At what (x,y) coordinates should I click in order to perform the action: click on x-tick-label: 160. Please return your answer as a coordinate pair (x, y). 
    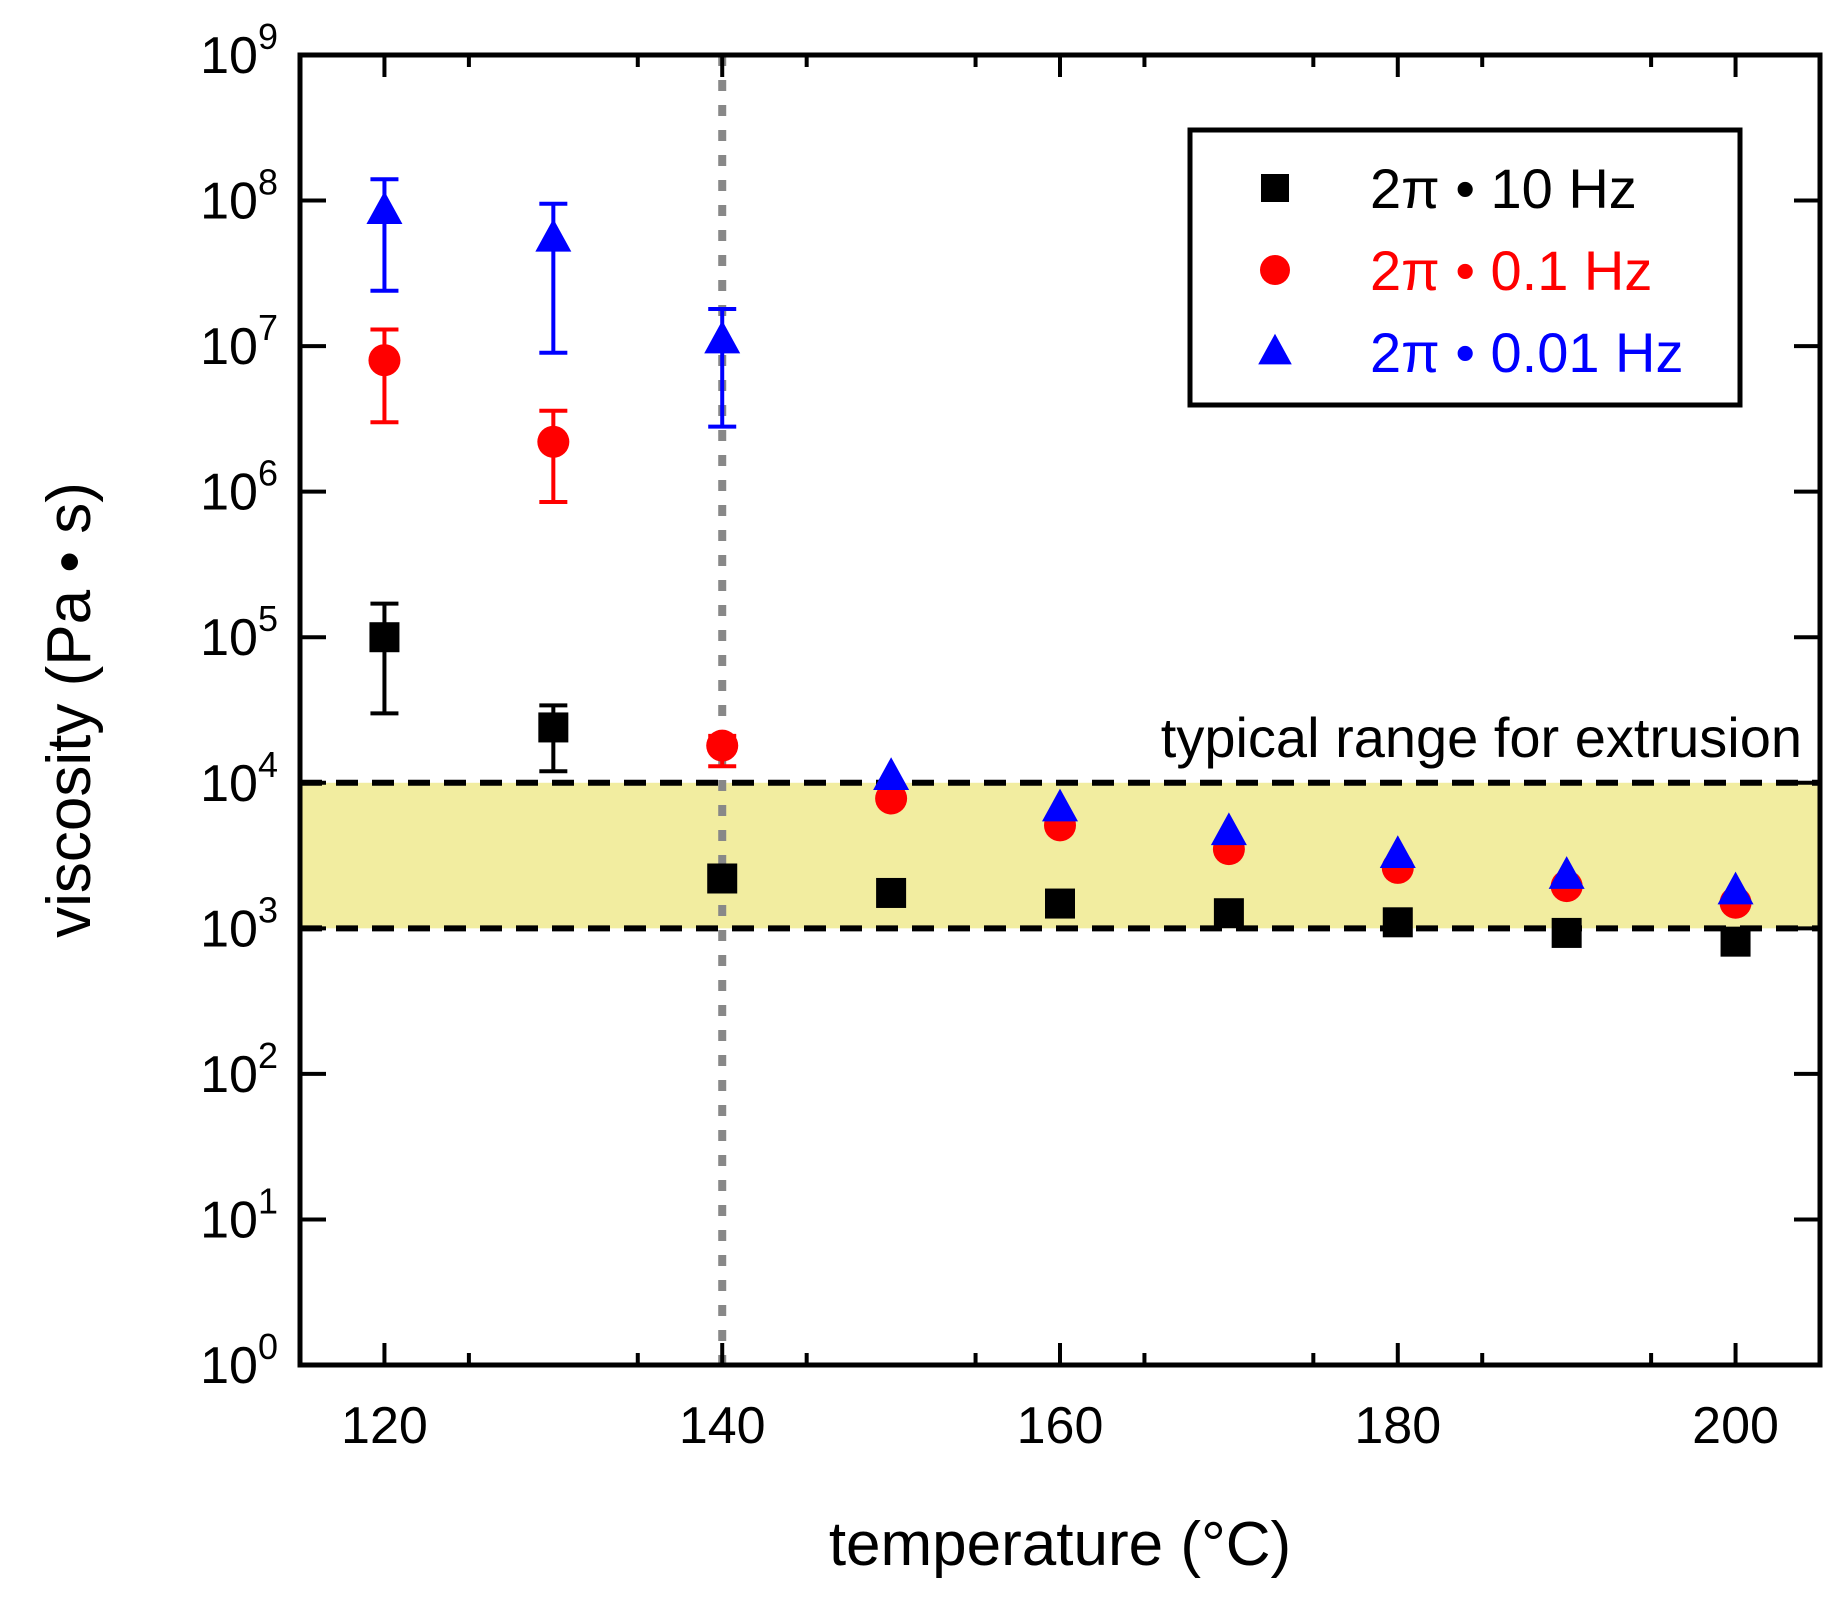
    Looking at the image, I should click on (1060, 1426).